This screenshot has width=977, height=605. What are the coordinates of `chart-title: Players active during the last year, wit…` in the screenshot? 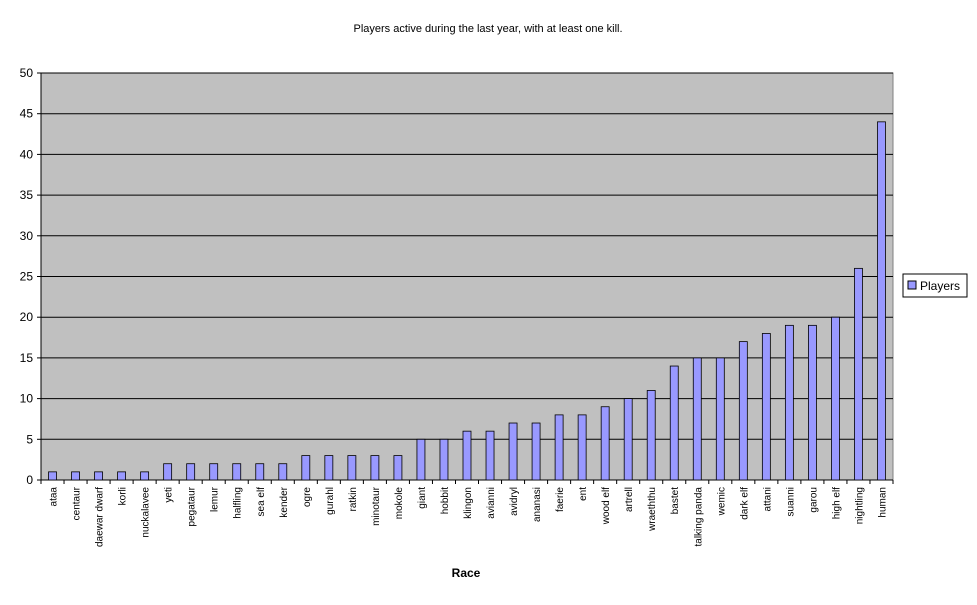 It's located at (487, 29).